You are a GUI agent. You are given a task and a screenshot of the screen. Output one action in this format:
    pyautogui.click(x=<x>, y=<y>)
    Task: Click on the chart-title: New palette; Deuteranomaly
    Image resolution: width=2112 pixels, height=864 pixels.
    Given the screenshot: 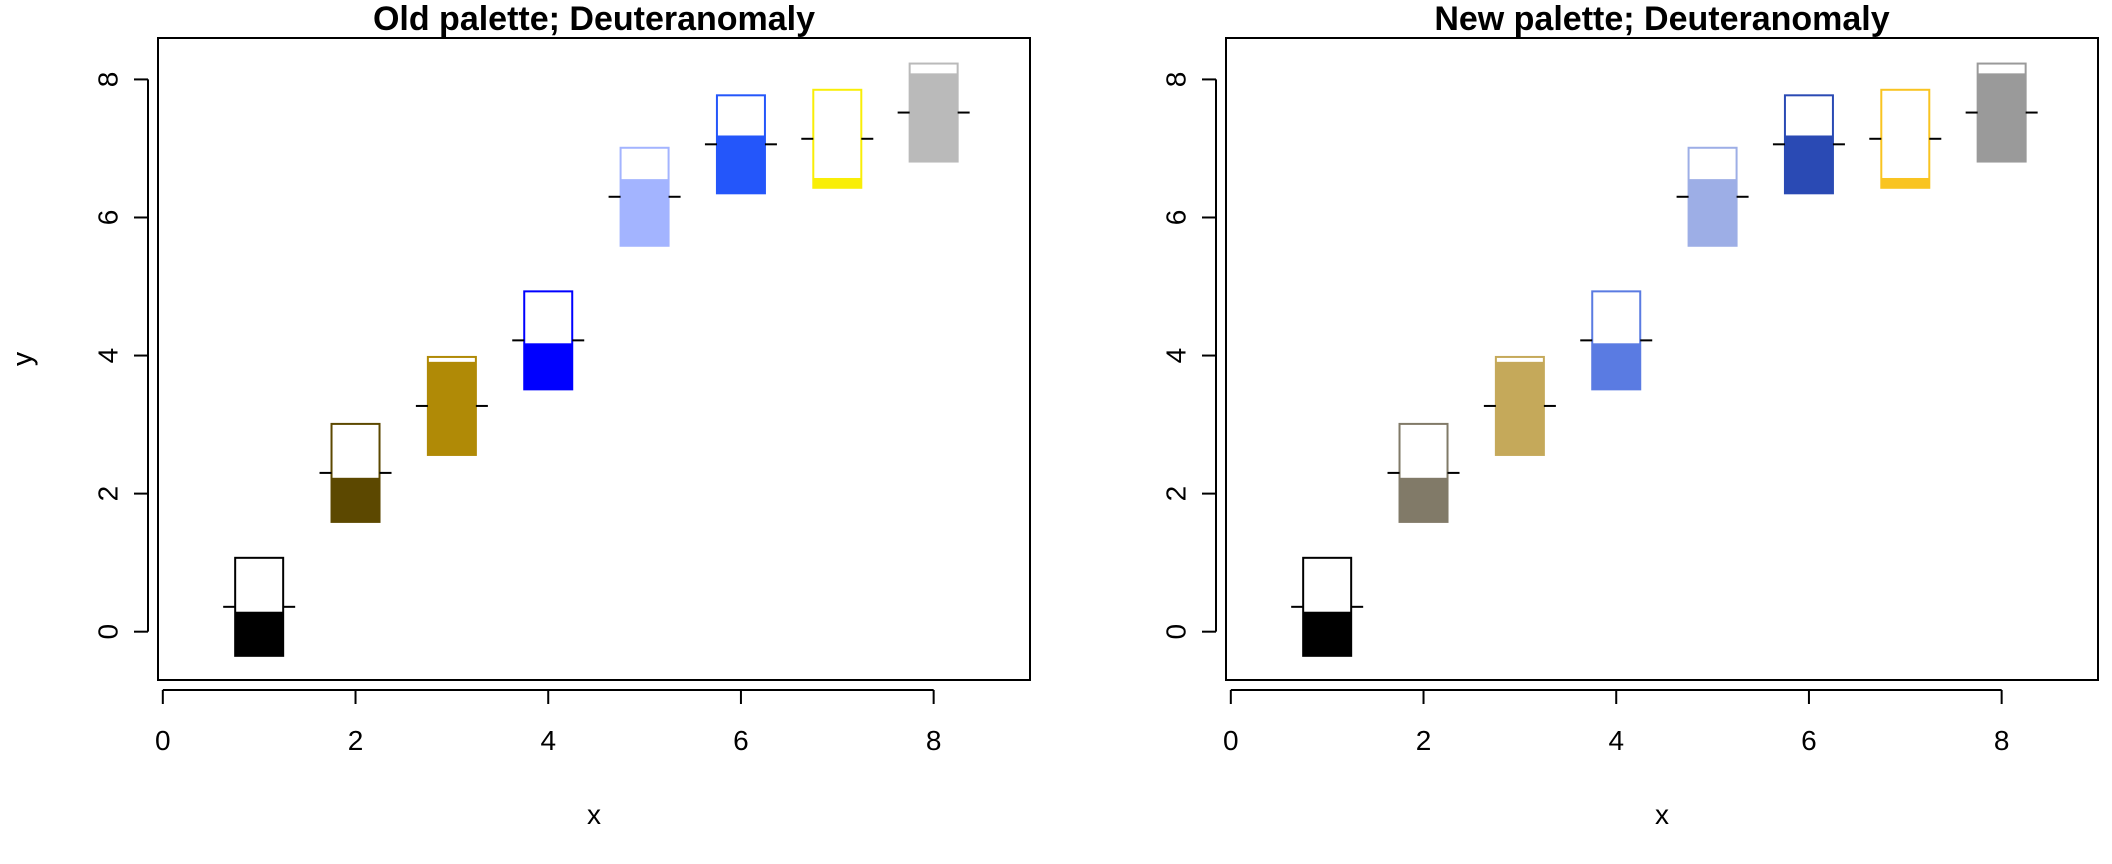 What is the action you would take?
    pyautogui.click(x=1661, y=19)
    